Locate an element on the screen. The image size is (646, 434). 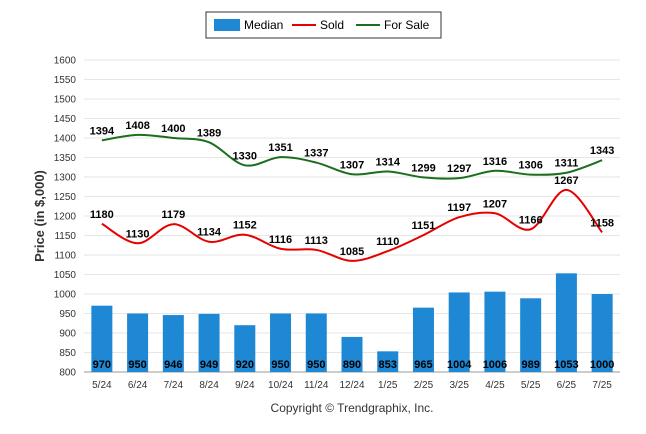
for-sale-value-label: 1351 is located at coordinates (280, 148).